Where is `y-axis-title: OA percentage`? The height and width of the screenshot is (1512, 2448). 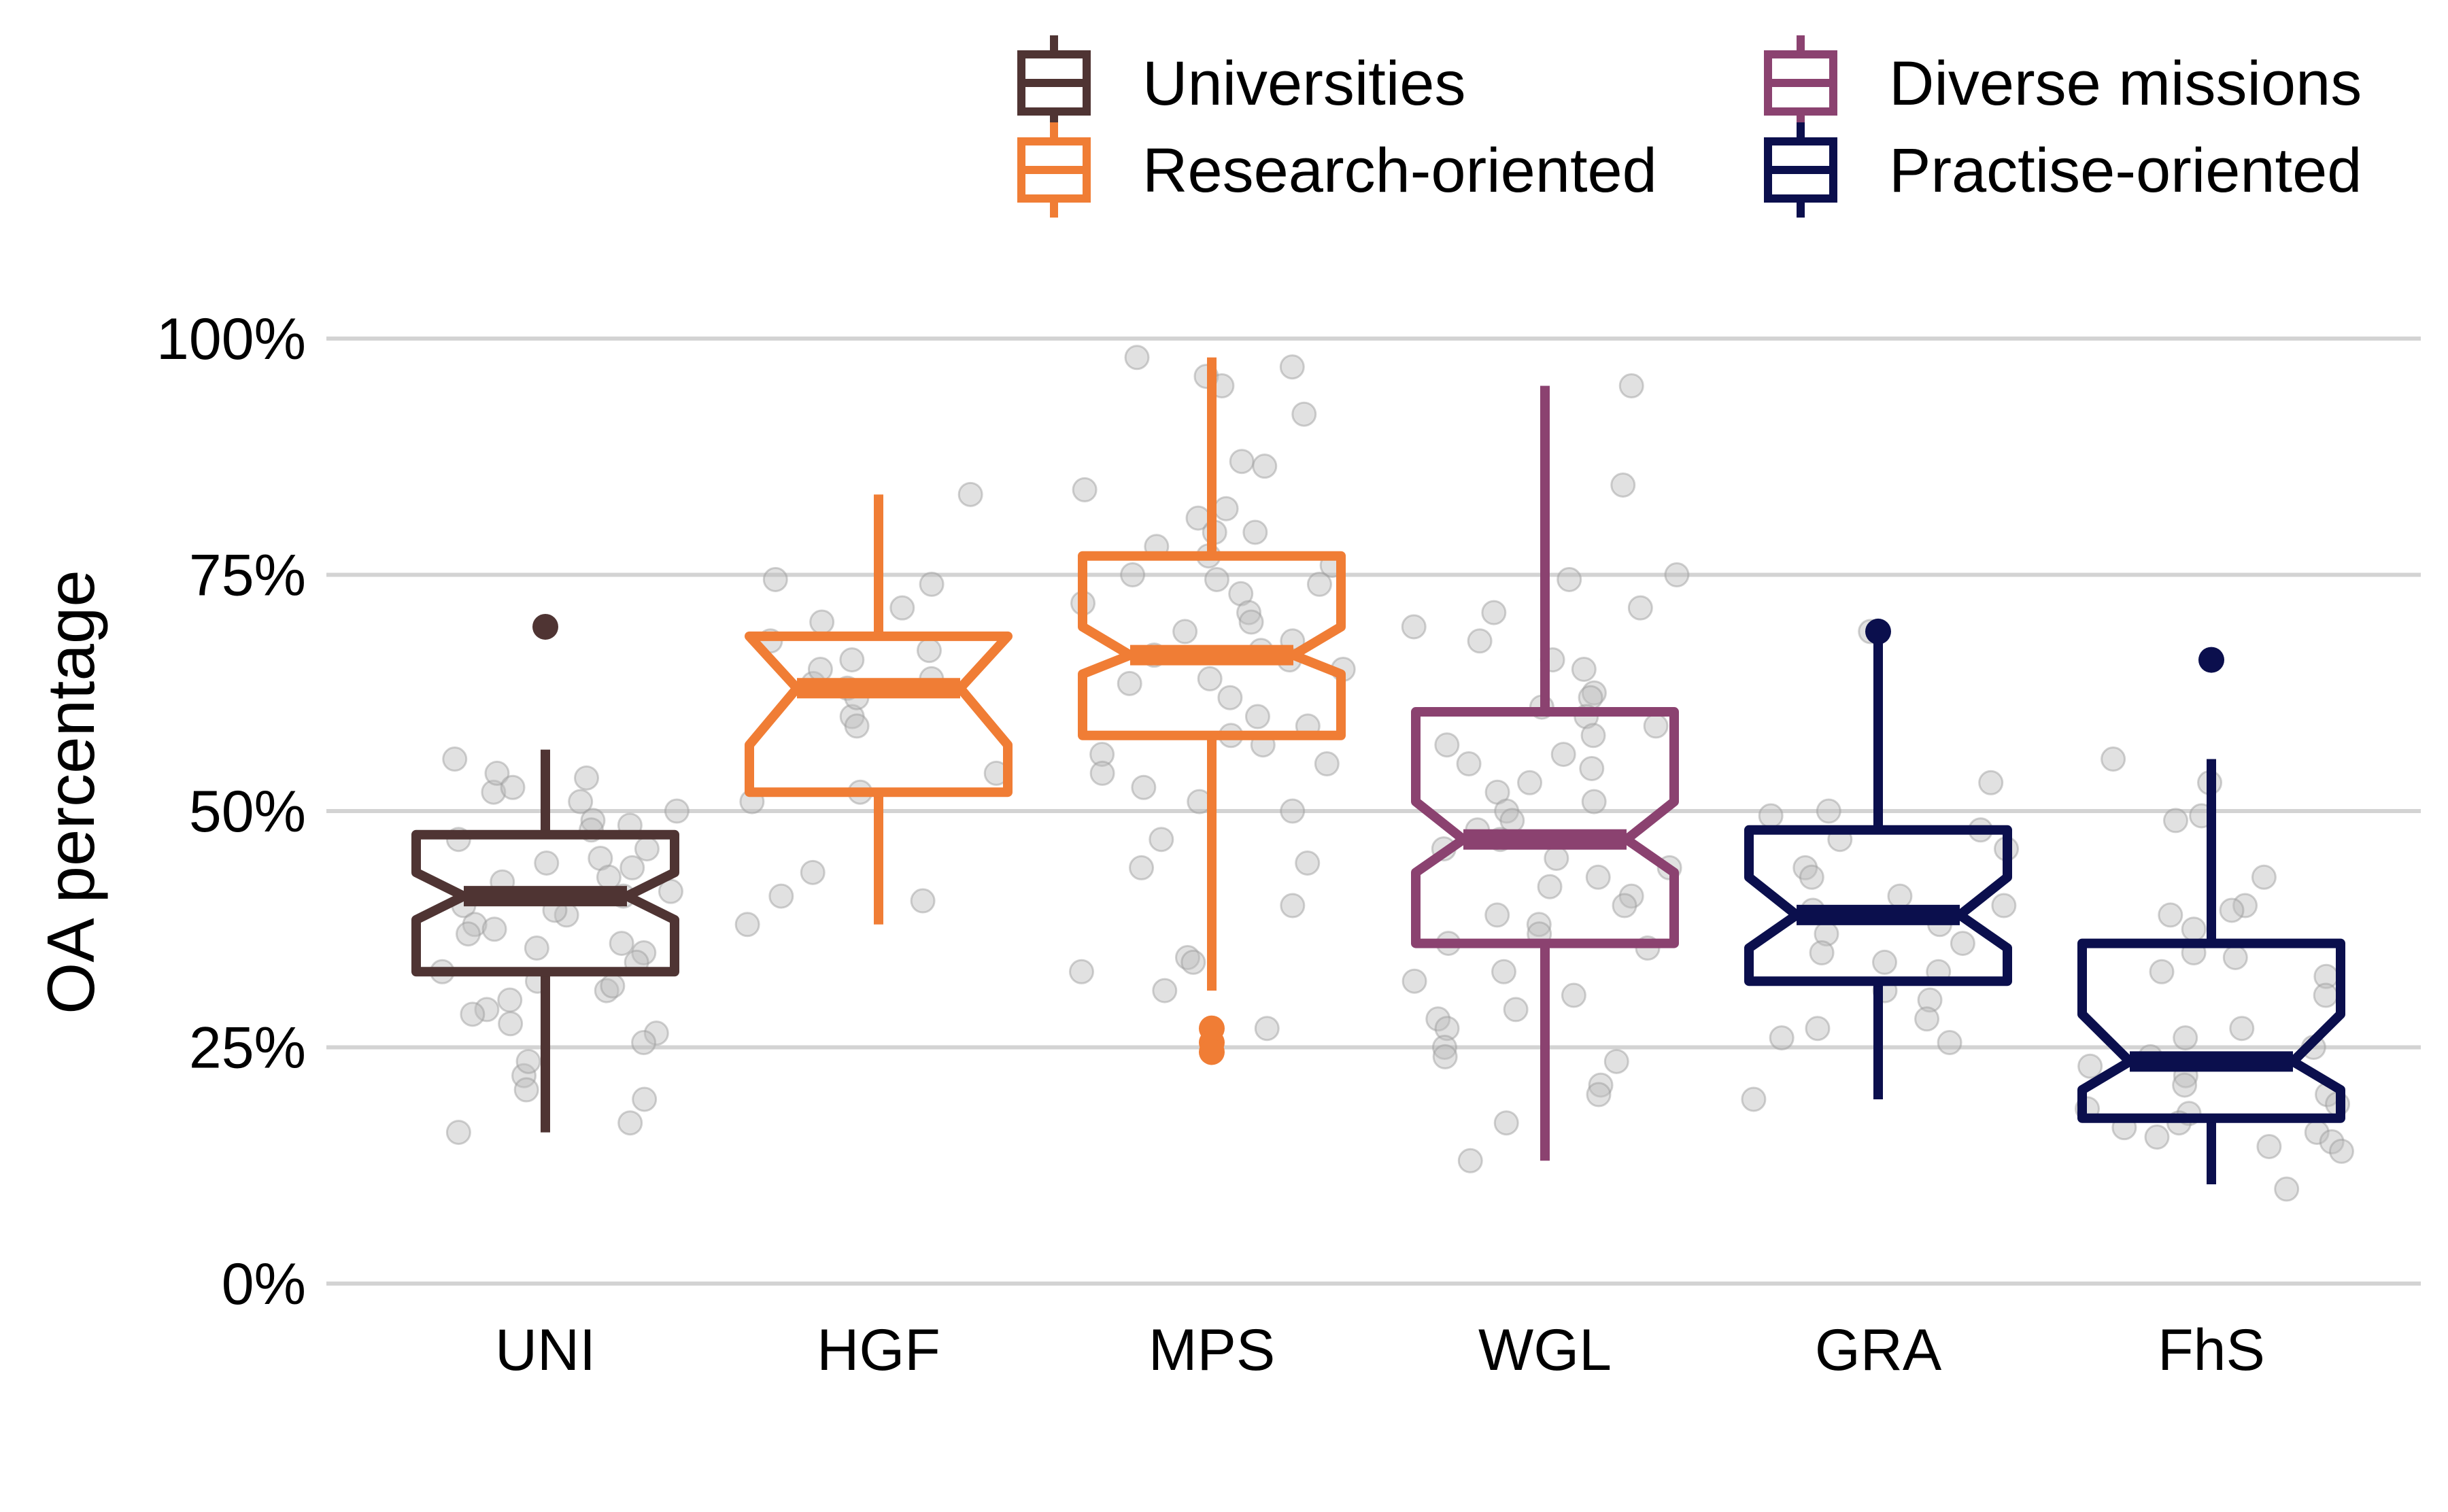
y-axis-title: OA percentage is located at coordinates (71, 792).